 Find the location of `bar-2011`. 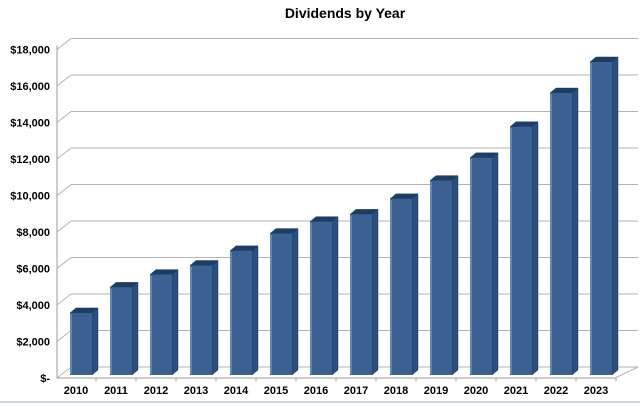

bar-2011 is located at coordinates (121, 331).